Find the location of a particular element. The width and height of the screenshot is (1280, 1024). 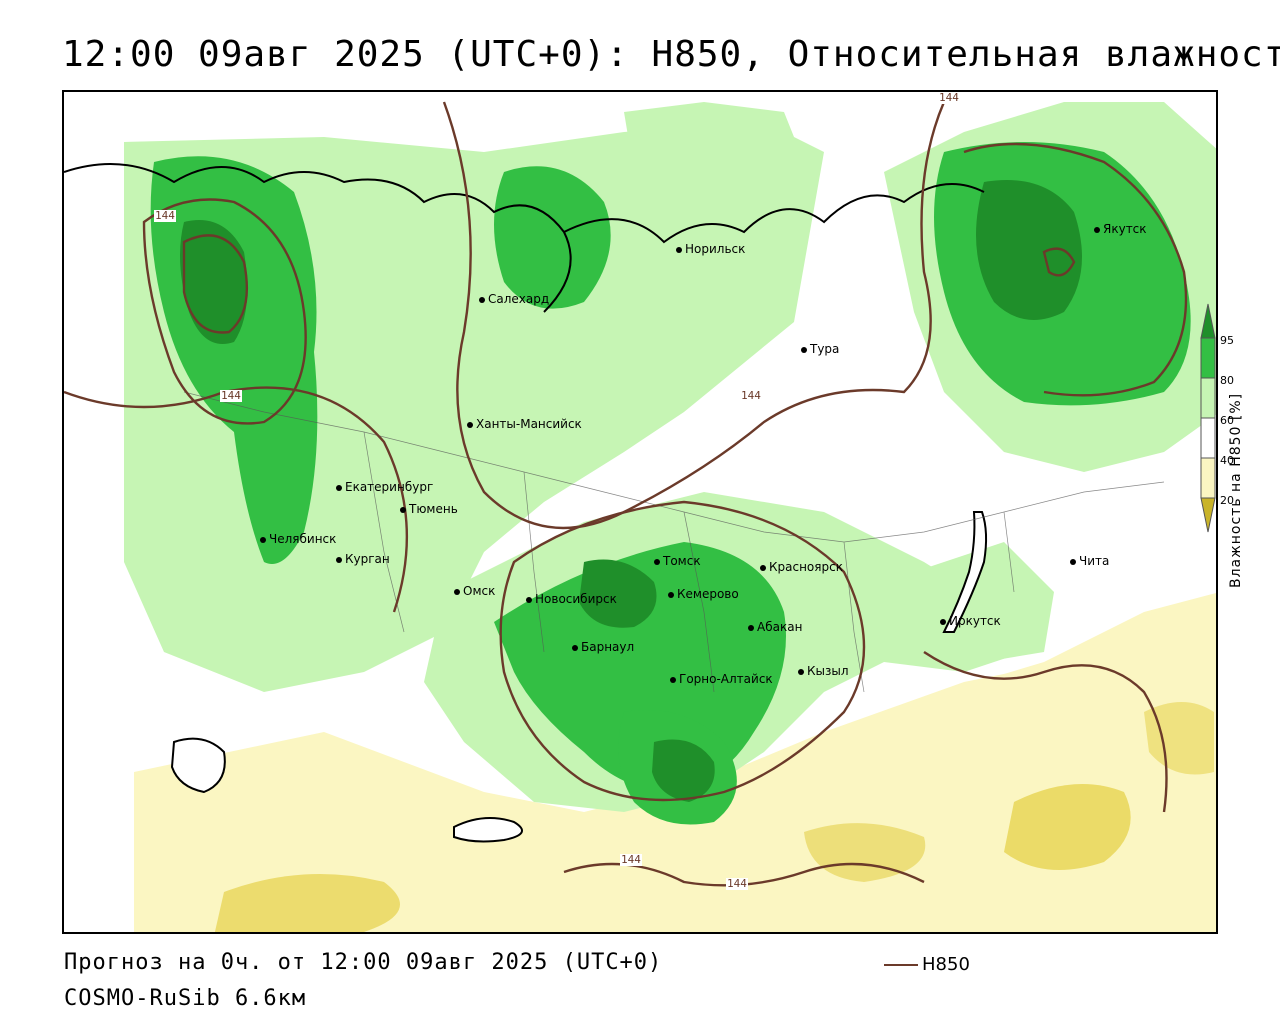

city-yekaterinburg: Екатеринбург is located at coordinates (384, 487).